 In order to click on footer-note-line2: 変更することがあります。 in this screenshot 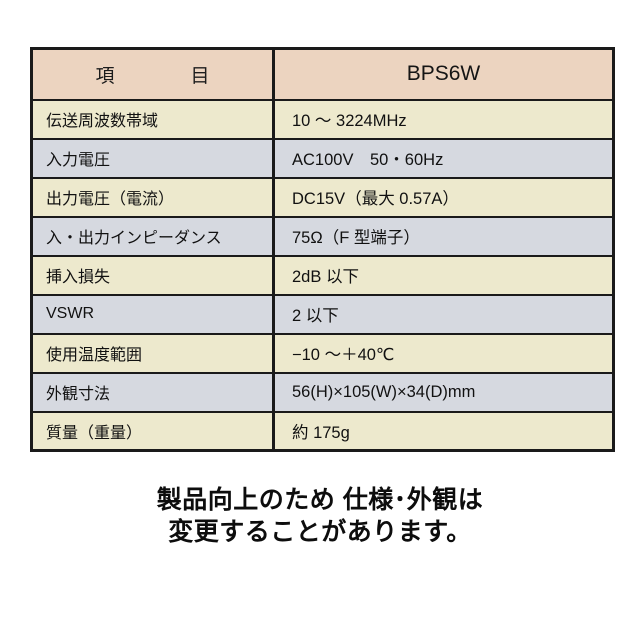, I will do `click(320, 532)`.